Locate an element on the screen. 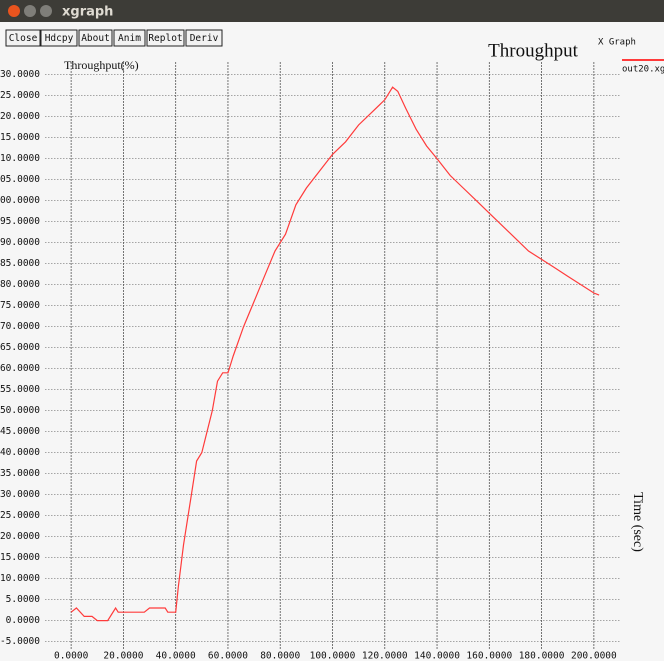 The height and width of the screenshot is (661, 664). y-tick-label: 120.0000 is located at coordinates (20, 116).